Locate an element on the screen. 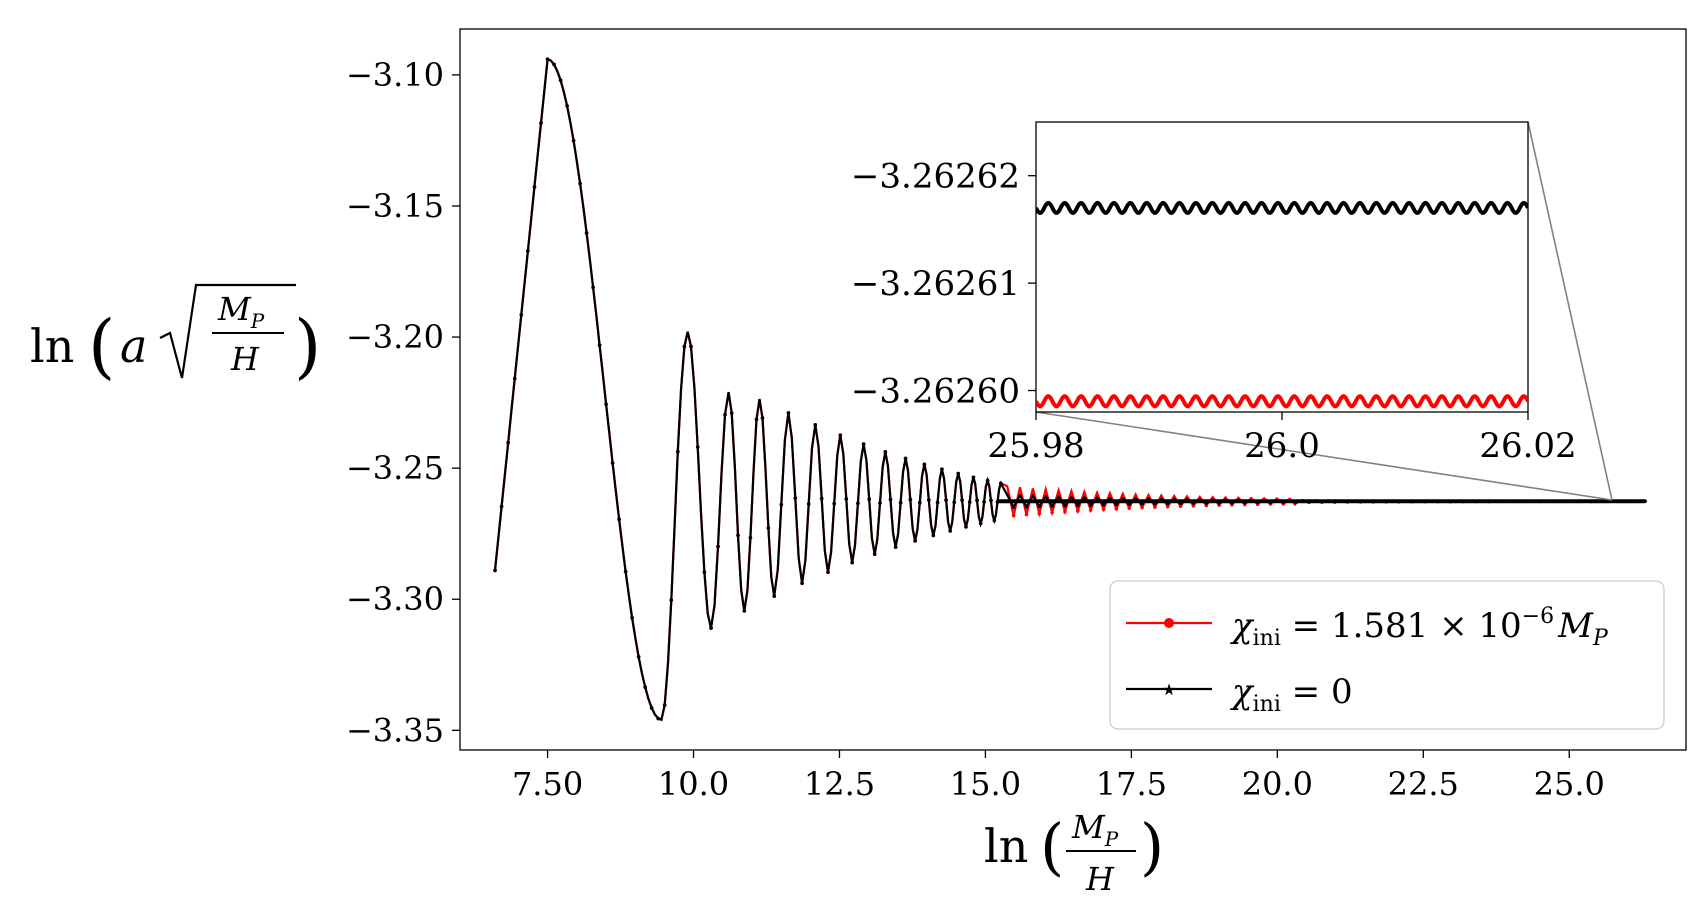  legend-marker-red is located at coordinates (1169, 623).